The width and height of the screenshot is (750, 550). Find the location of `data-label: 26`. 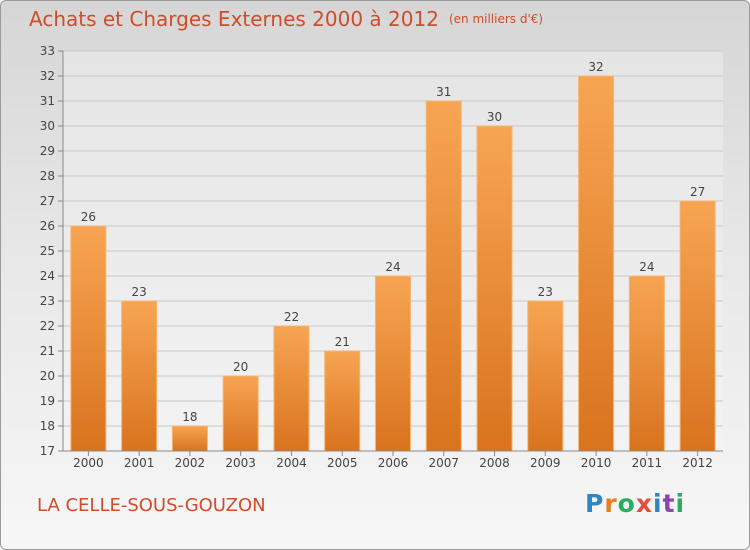

data-label: 26 is located at coordinates (88, 217).